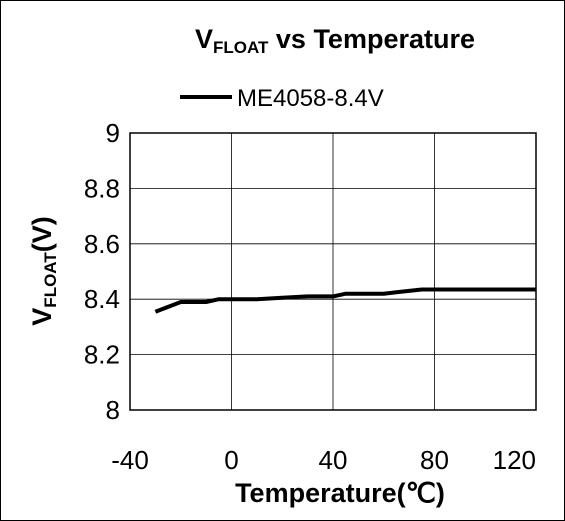  What do you see at coordinates (43, 270) in the screenshot?
I see `y-axis-label: VFLOAT(V)` at bounding box center [43, 270].